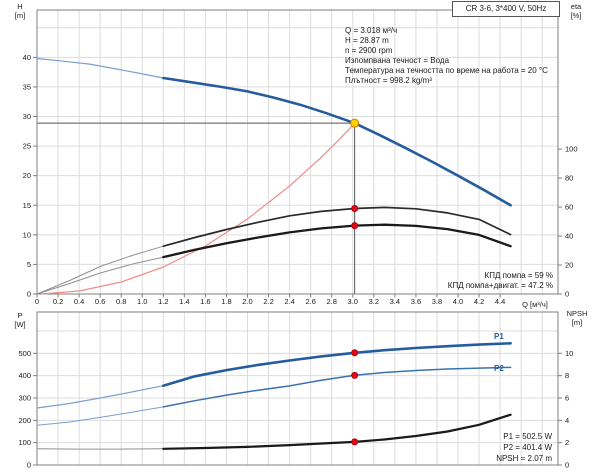 The height and width of the screenshot is (474, 600). Describe the element at coordinates (24, 375) in the screenshot. I see `svg-text: 400` at that location.